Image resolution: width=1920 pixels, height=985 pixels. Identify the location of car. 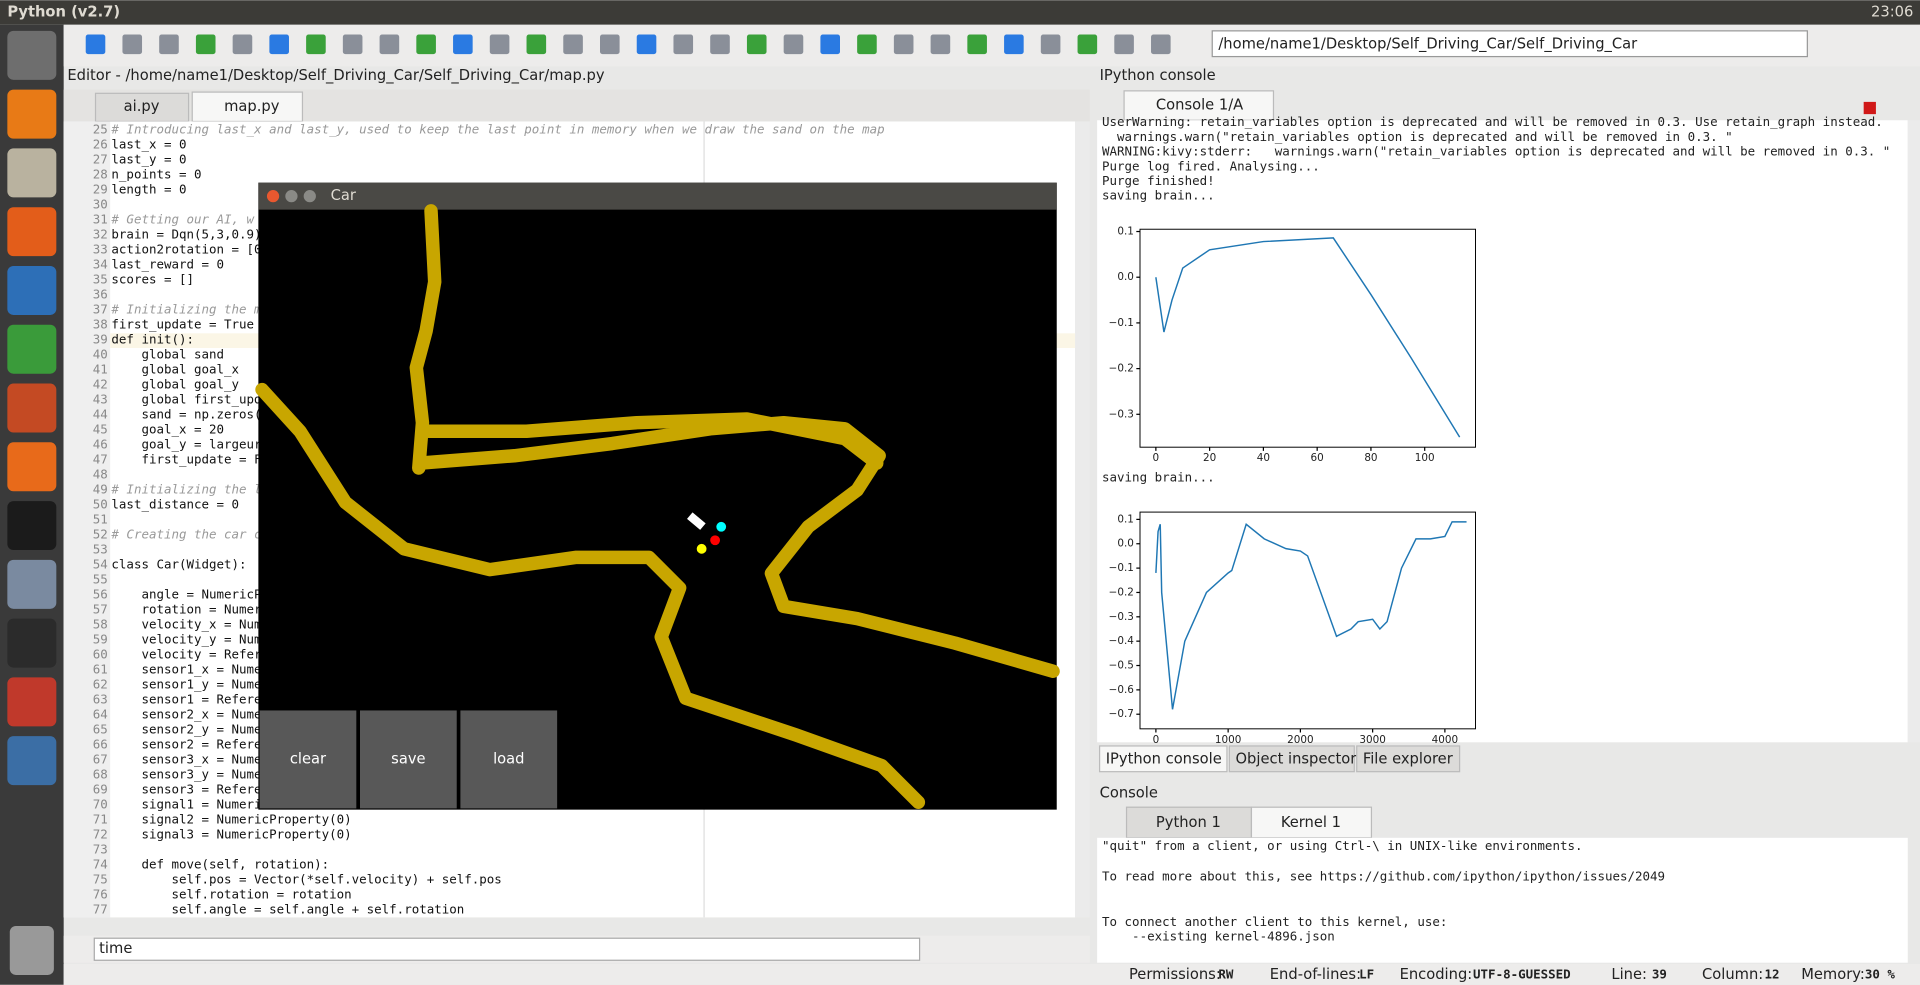
(696, 521).